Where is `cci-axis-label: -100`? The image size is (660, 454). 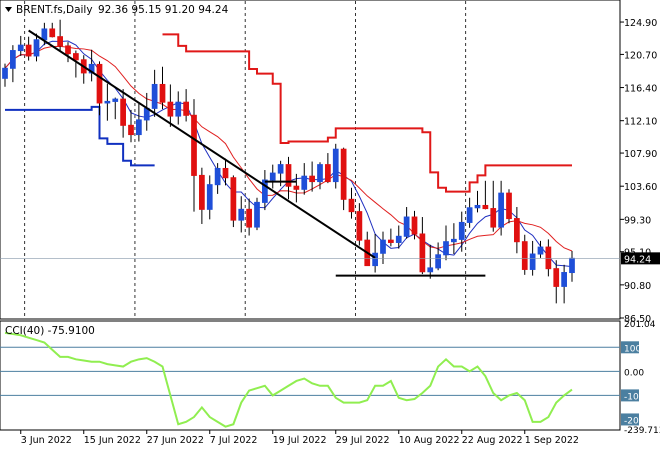 cci-axis-label: -100 is located at coordinates (634, 397).